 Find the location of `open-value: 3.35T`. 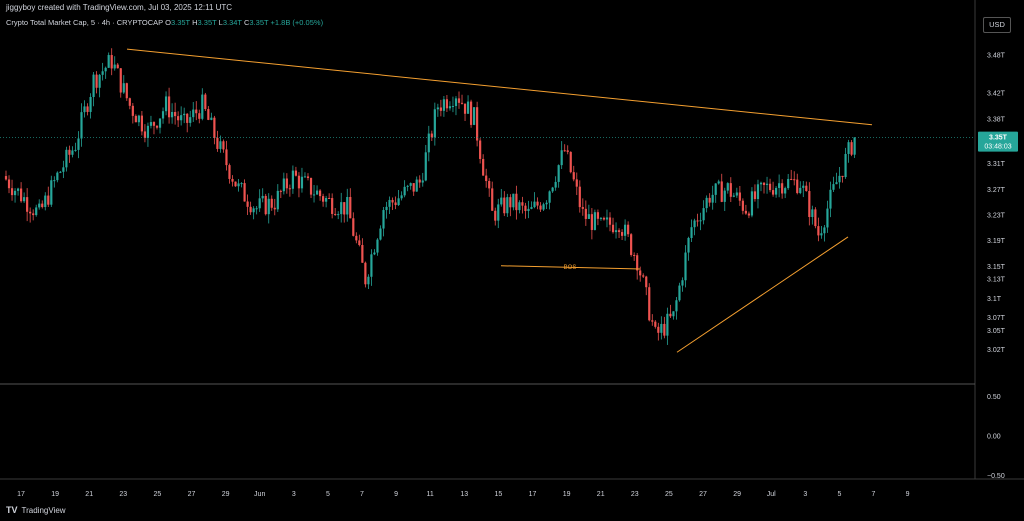

open-value: 3.35T is located at coordinates (180, 22).